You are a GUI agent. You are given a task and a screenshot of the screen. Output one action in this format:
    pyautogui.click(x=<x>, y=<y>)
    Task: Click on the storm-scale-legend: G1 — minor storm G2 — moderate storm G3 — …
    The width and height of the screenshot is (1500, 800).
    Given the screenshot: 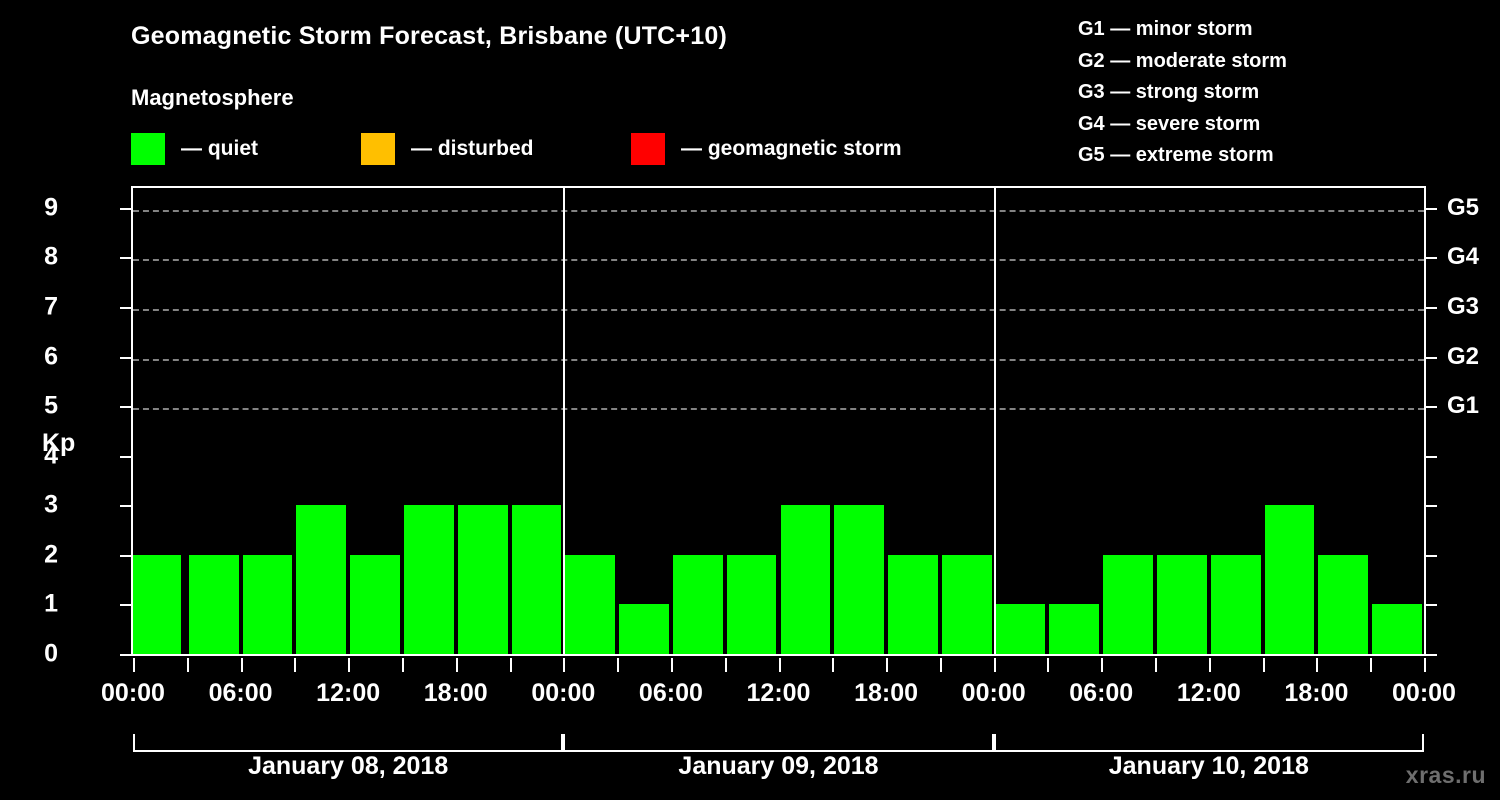 What is the action you would take?
    pyautogui.click(x=1182, y=93)
    